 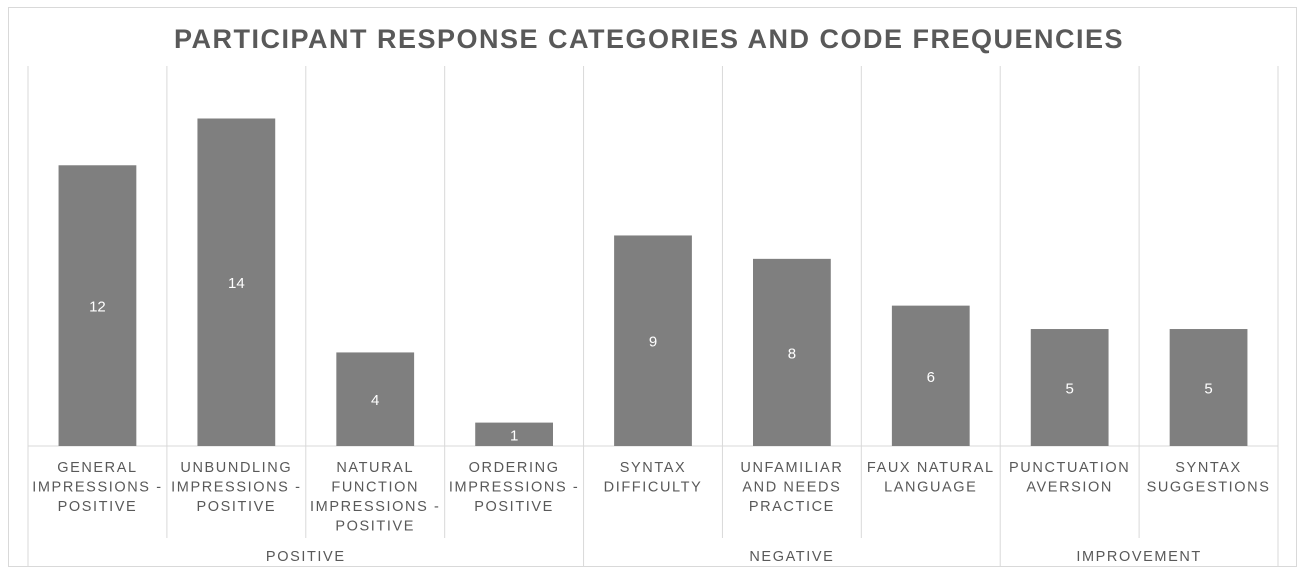 I want to click on category-label: UNFAMILIAR AND NEEDS PRACTICE, so click(x=791, y=487).